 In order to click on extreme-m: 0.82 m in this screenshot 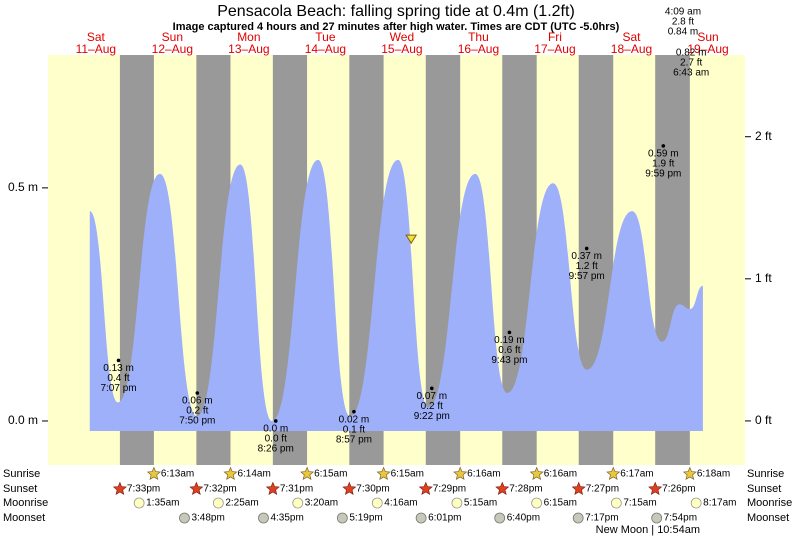, I will do `click(691, 53)`.